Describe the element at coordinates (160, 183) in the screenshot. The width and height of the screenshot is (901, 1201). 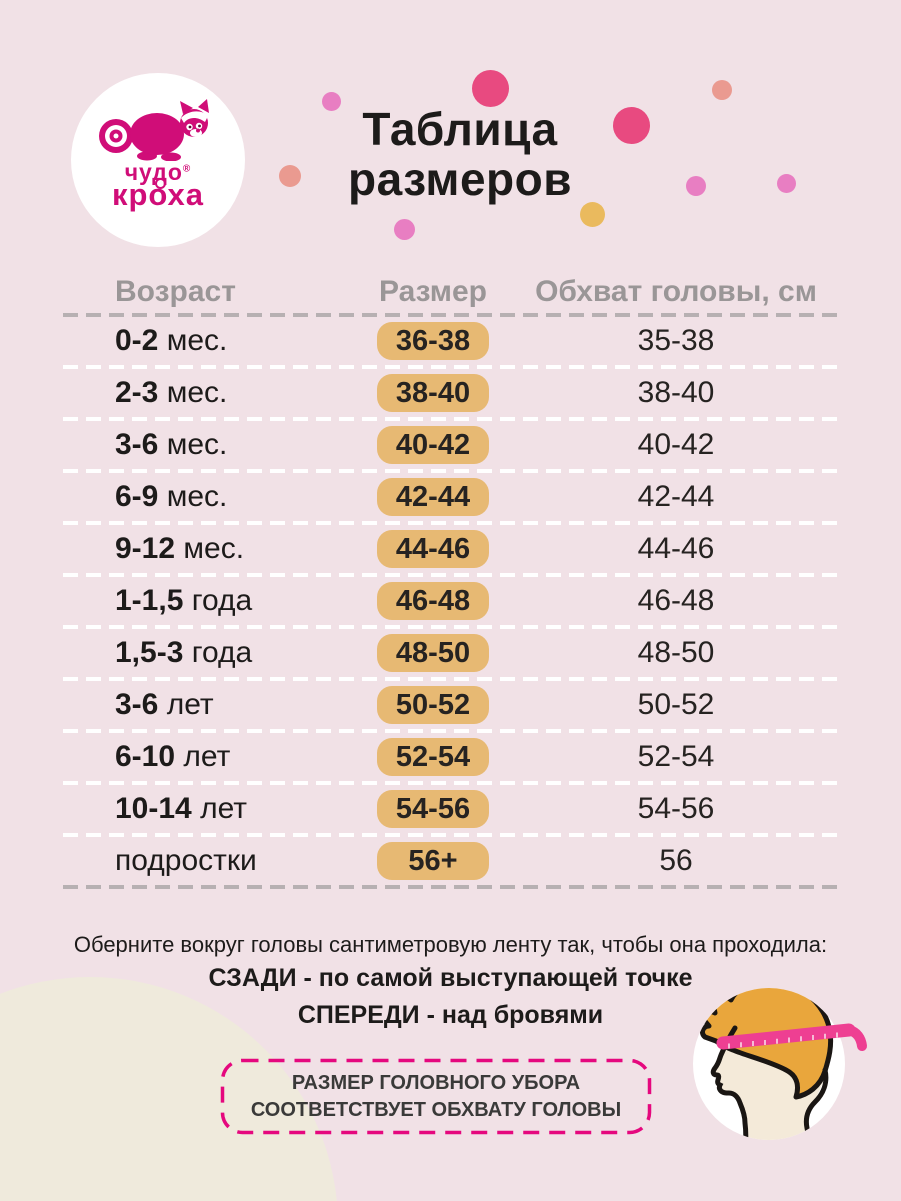
I see `brand-ring-accent` at that location.